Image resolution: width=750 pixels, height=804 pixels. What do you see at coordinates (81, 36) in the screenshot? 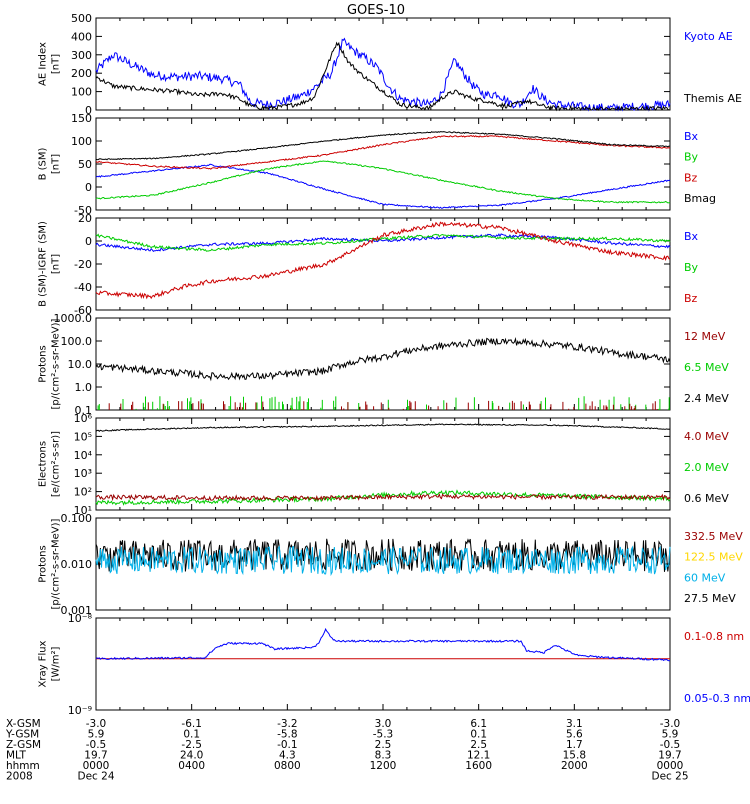
I see `y-tick-label: 400` at bounding box center [81, 36].